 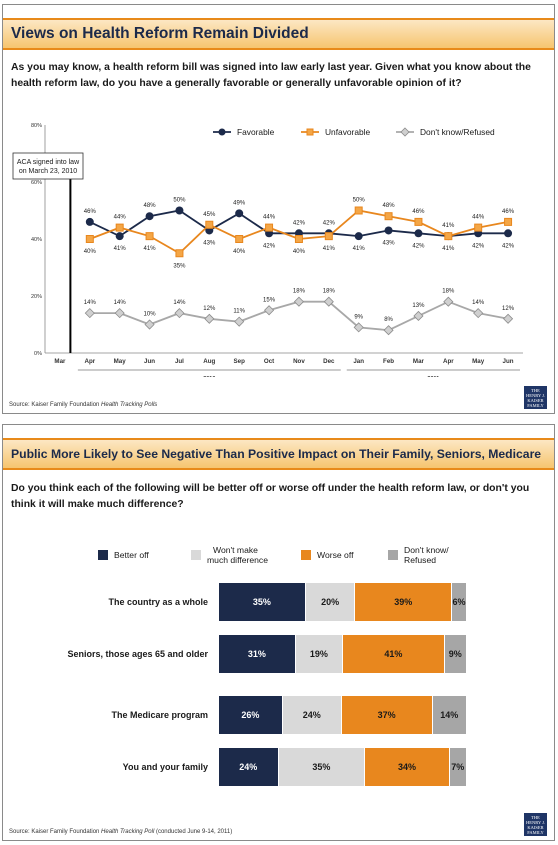 I want to click on legend-marker-favorable, so click(x=222, y=132).